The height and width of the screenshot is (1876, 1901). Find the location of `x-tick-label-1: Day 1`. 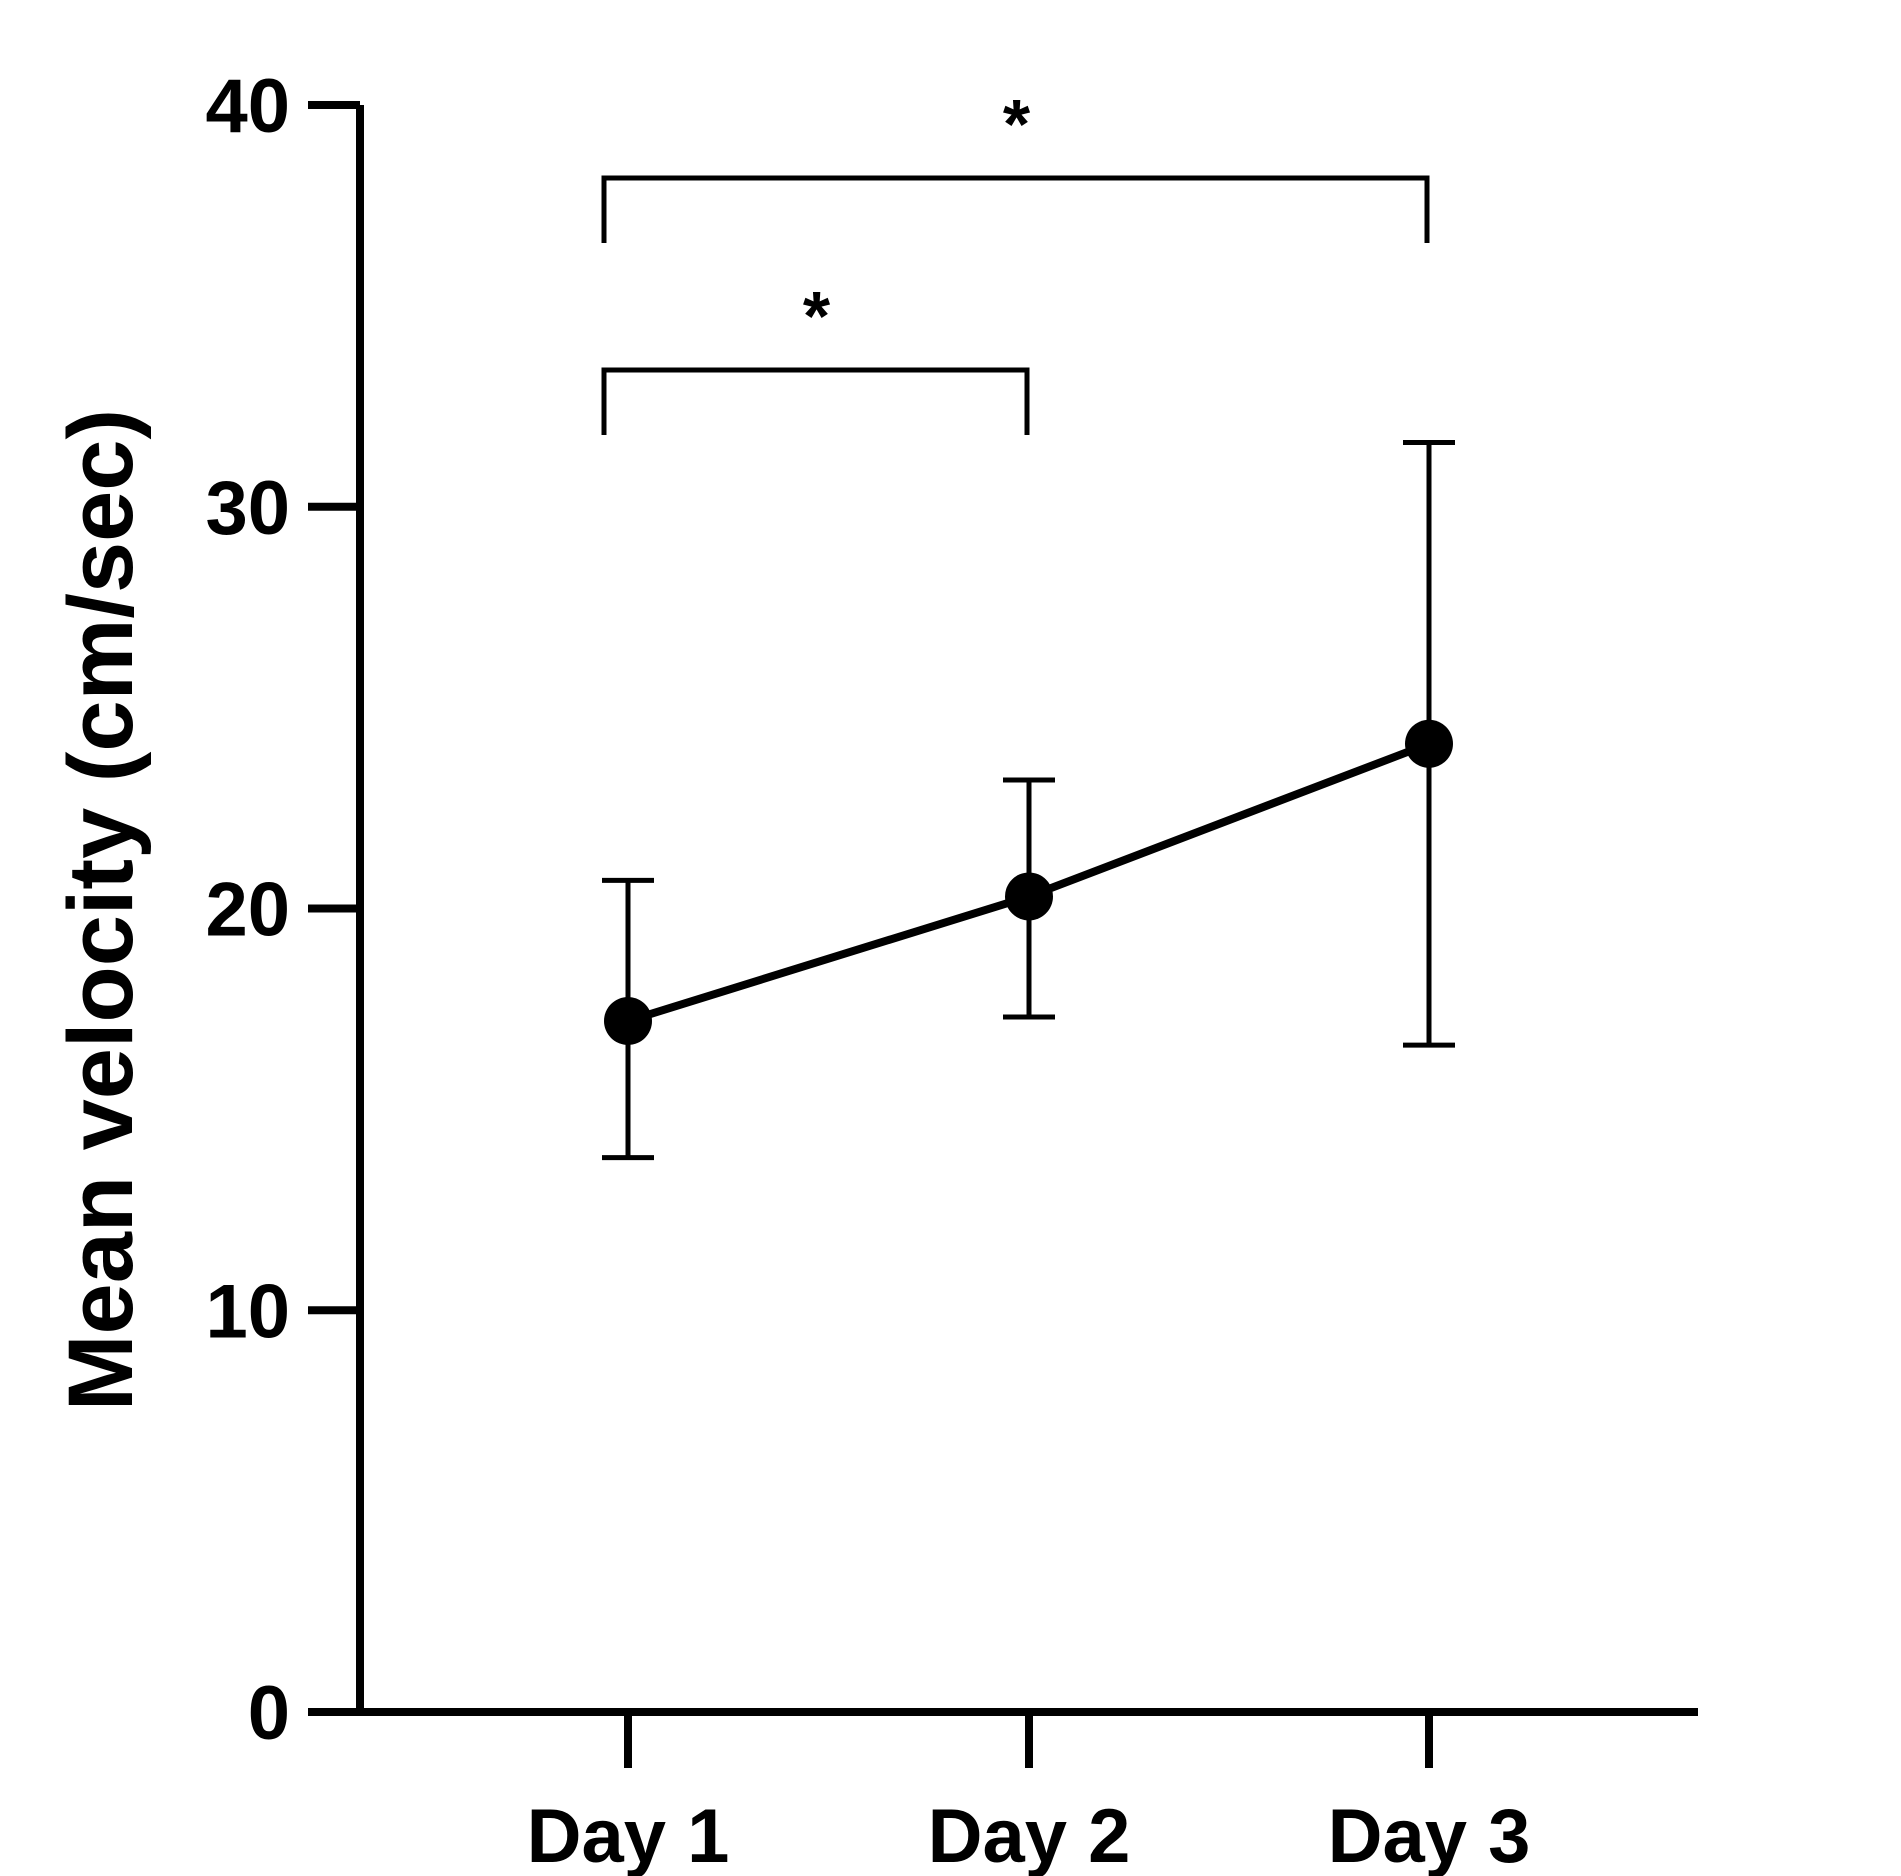

x-tick-label-1: Day 1 is located at coordinates (628, 1835).